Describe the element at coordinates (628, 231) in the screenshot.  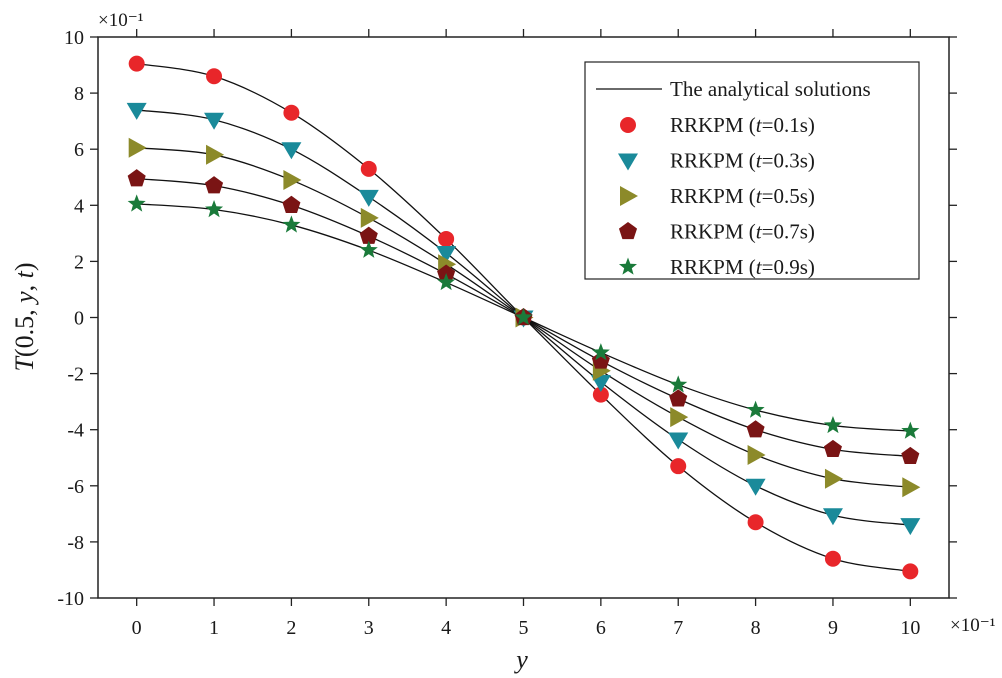
I see `legend-marker-pentagon` at that location.